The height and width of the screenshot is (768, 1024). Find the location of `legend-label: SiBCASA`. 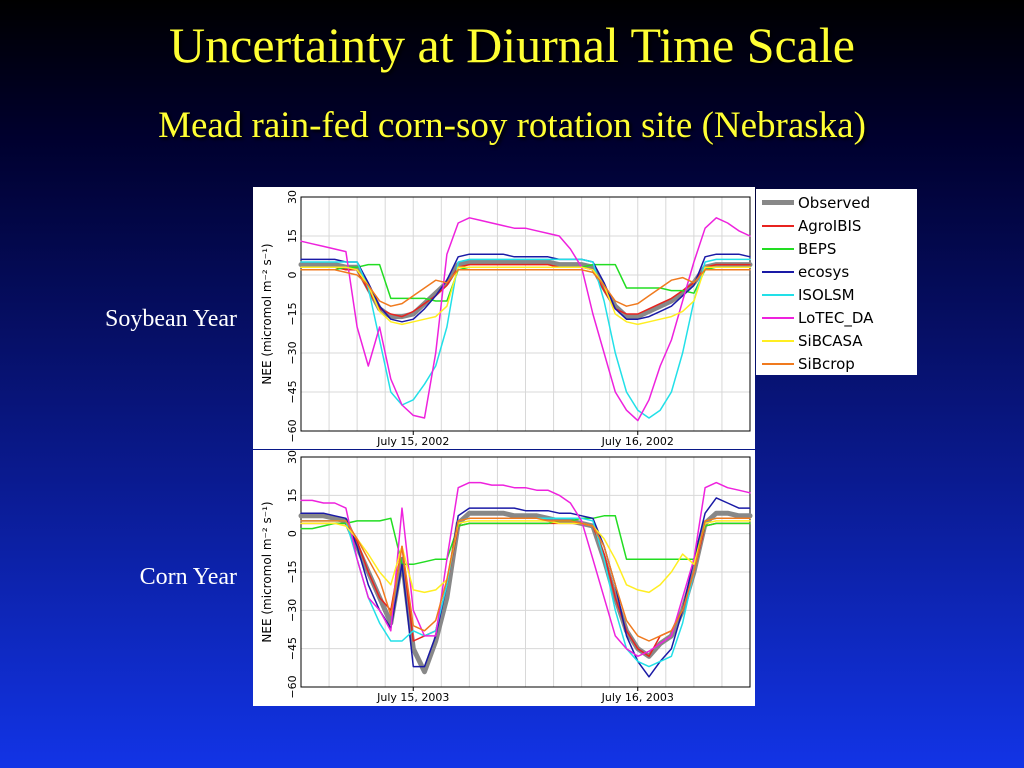

legend-label: SiBCASA is located at coordinates (830, 340).